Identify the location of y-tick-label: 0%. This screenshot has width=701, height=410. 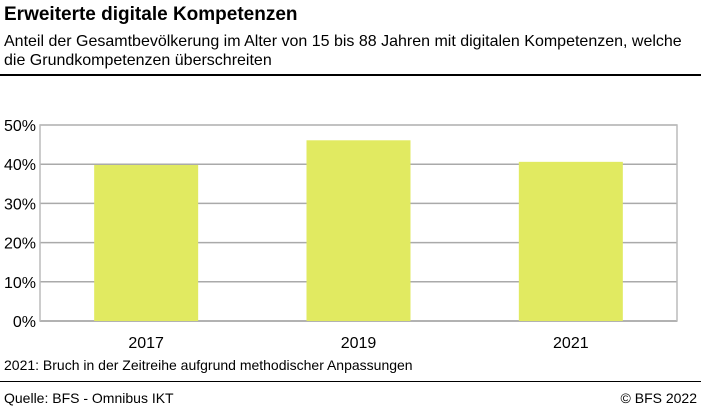
(24, 322).